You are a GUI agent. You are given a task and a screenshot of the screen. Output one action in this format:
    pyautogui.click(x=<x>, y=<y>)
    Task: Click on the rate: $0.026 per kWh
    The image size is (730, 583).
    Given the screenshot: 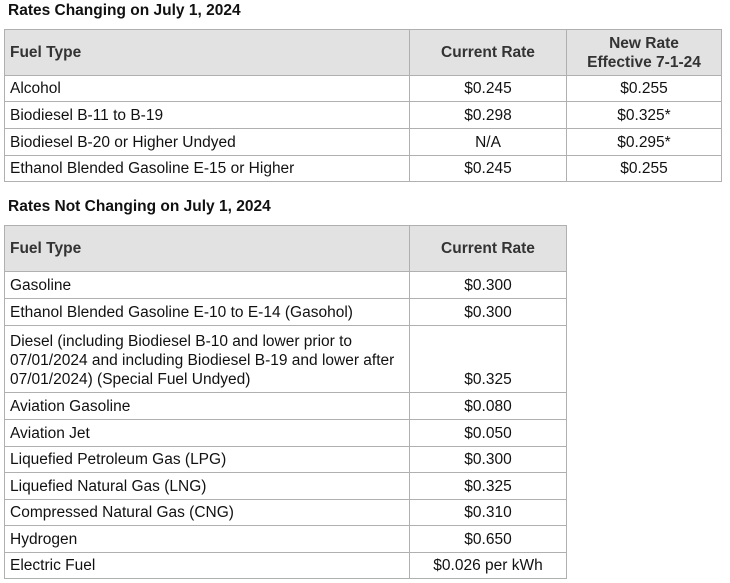 What is the action you would take?
    pyautogui.click(x=488, y=565)
    